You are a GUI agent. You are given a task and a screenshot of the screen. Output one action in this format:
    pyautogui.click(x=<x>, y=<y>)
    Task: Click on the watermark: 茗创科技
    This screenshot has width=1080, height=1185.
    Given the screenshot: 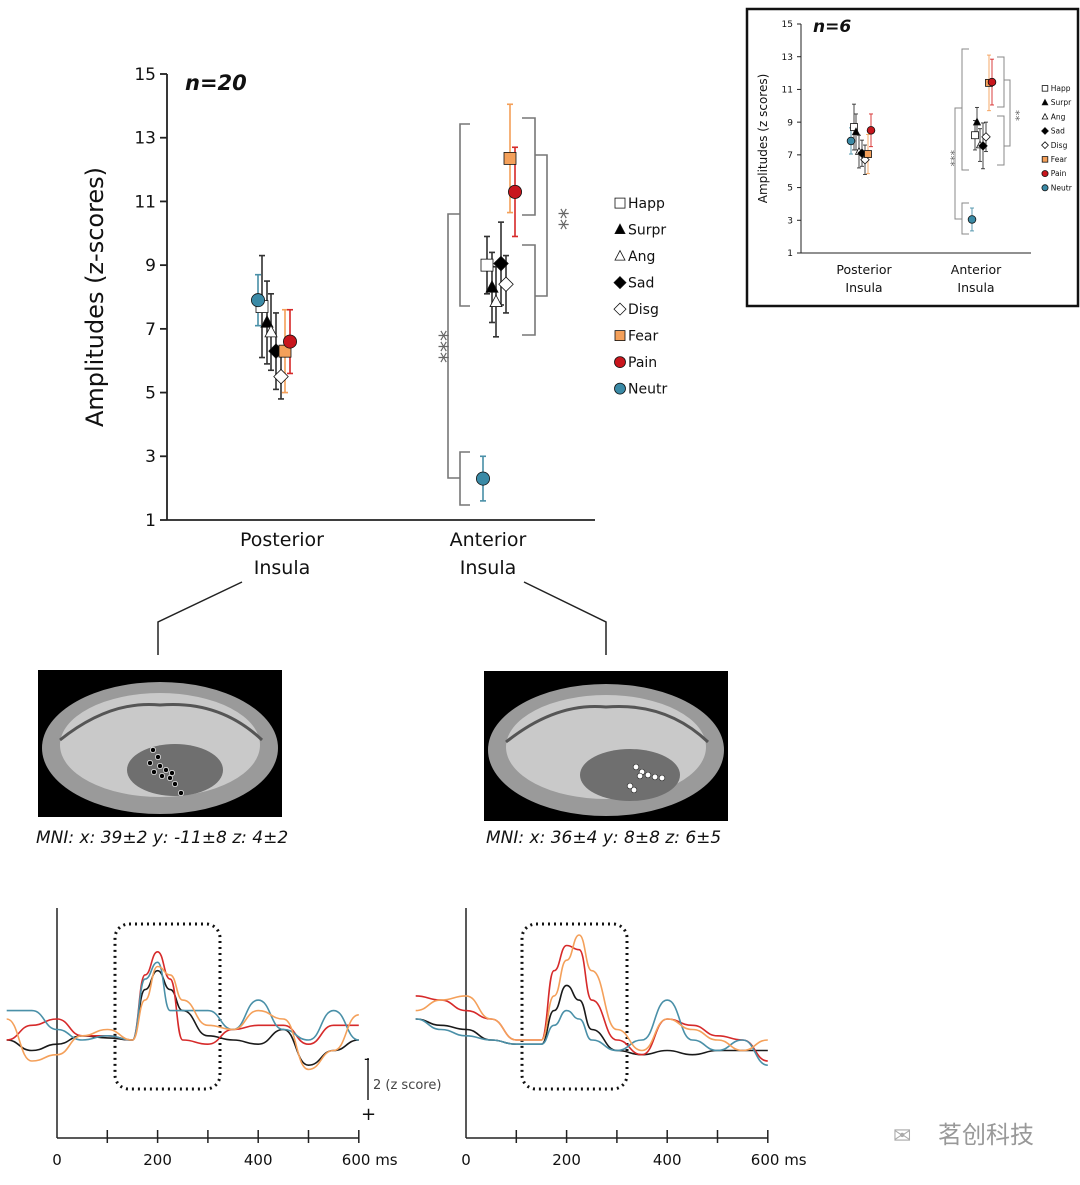 What is the action you would take?
    pyautogui.click(x=986, y=1135)
    